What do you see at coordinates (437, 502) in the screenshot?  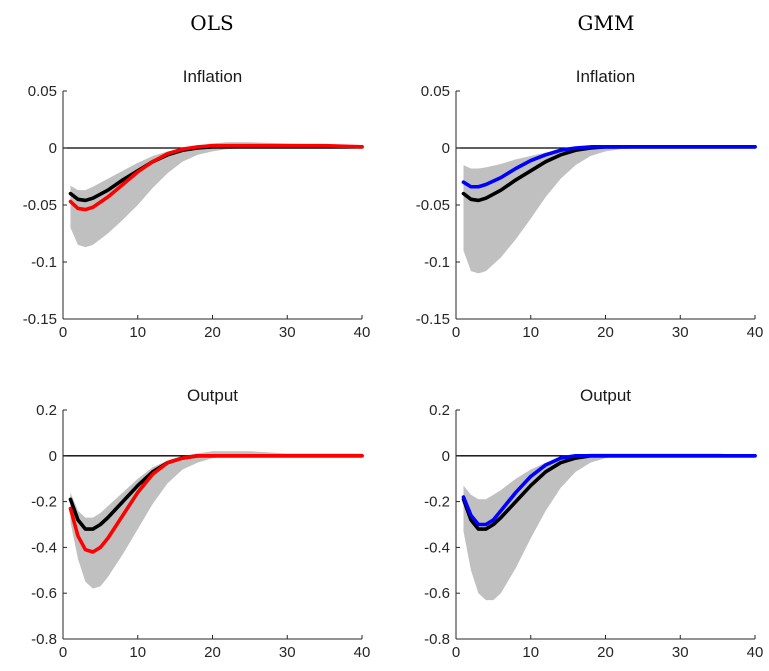 I see `y-tick-label-gmm-output: -0.2` at bounding box center [437, 502].